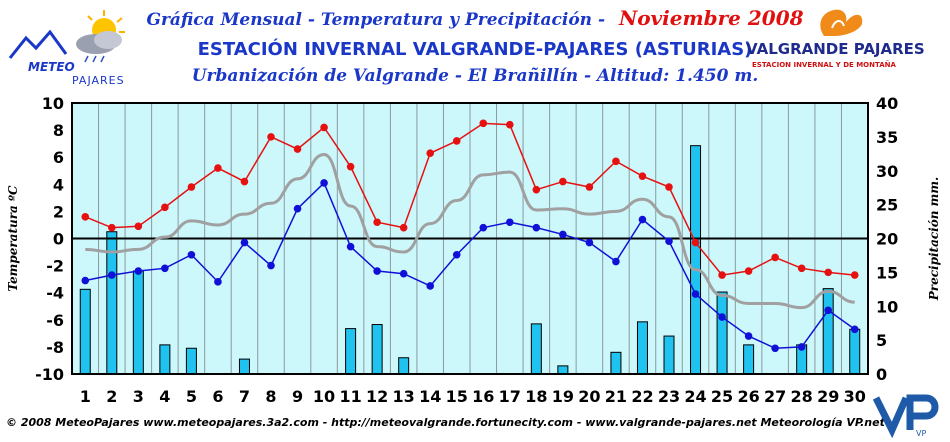  Describe the element at coordinates (49, 374) in the screenshot. I see `left-tick-label: -10` at that location.